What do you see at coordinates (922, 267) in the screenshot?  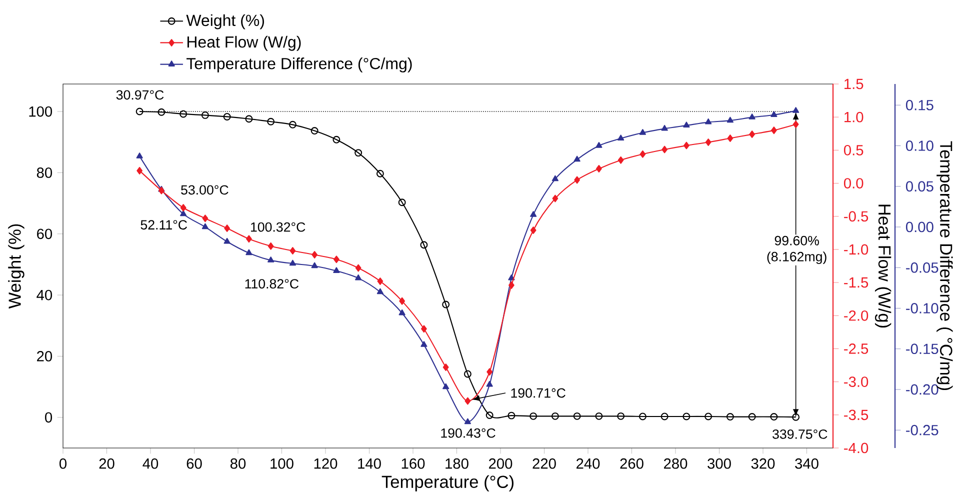 I see `y3-tick-label: -0.05` at bounding box center [922, 267].